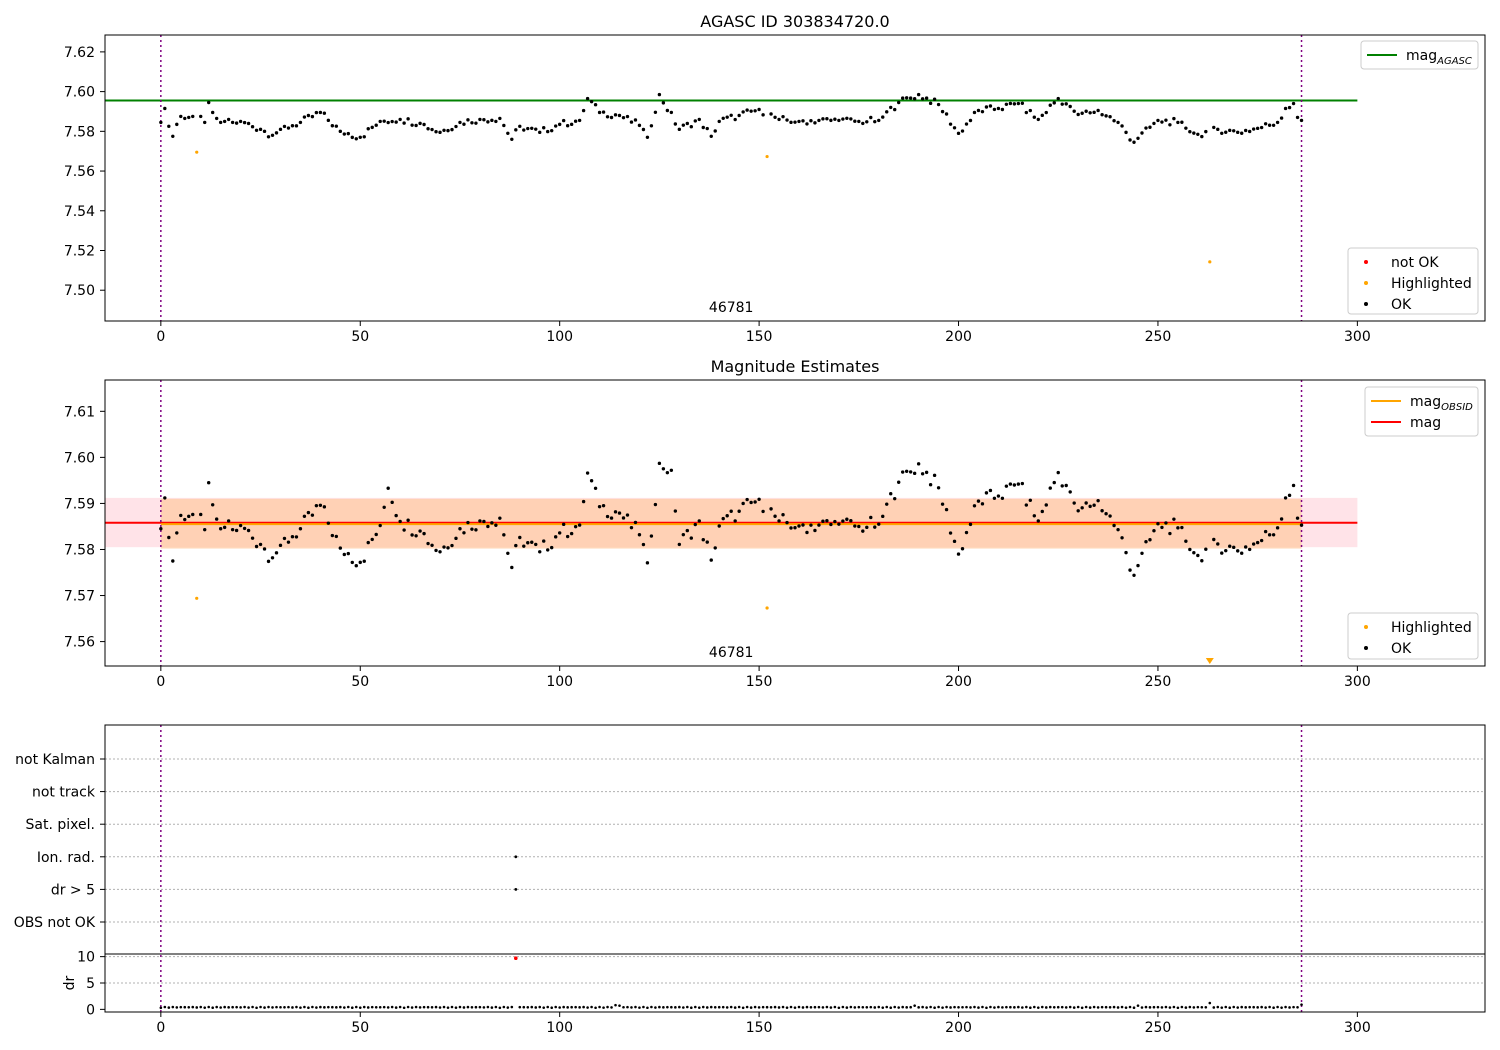 This screenshot has width=1500, height=1050. What do you see at coordinates (759, 682) in the screenshot?
I see `x-tick-label: 150` at bounding box center [759, 682].